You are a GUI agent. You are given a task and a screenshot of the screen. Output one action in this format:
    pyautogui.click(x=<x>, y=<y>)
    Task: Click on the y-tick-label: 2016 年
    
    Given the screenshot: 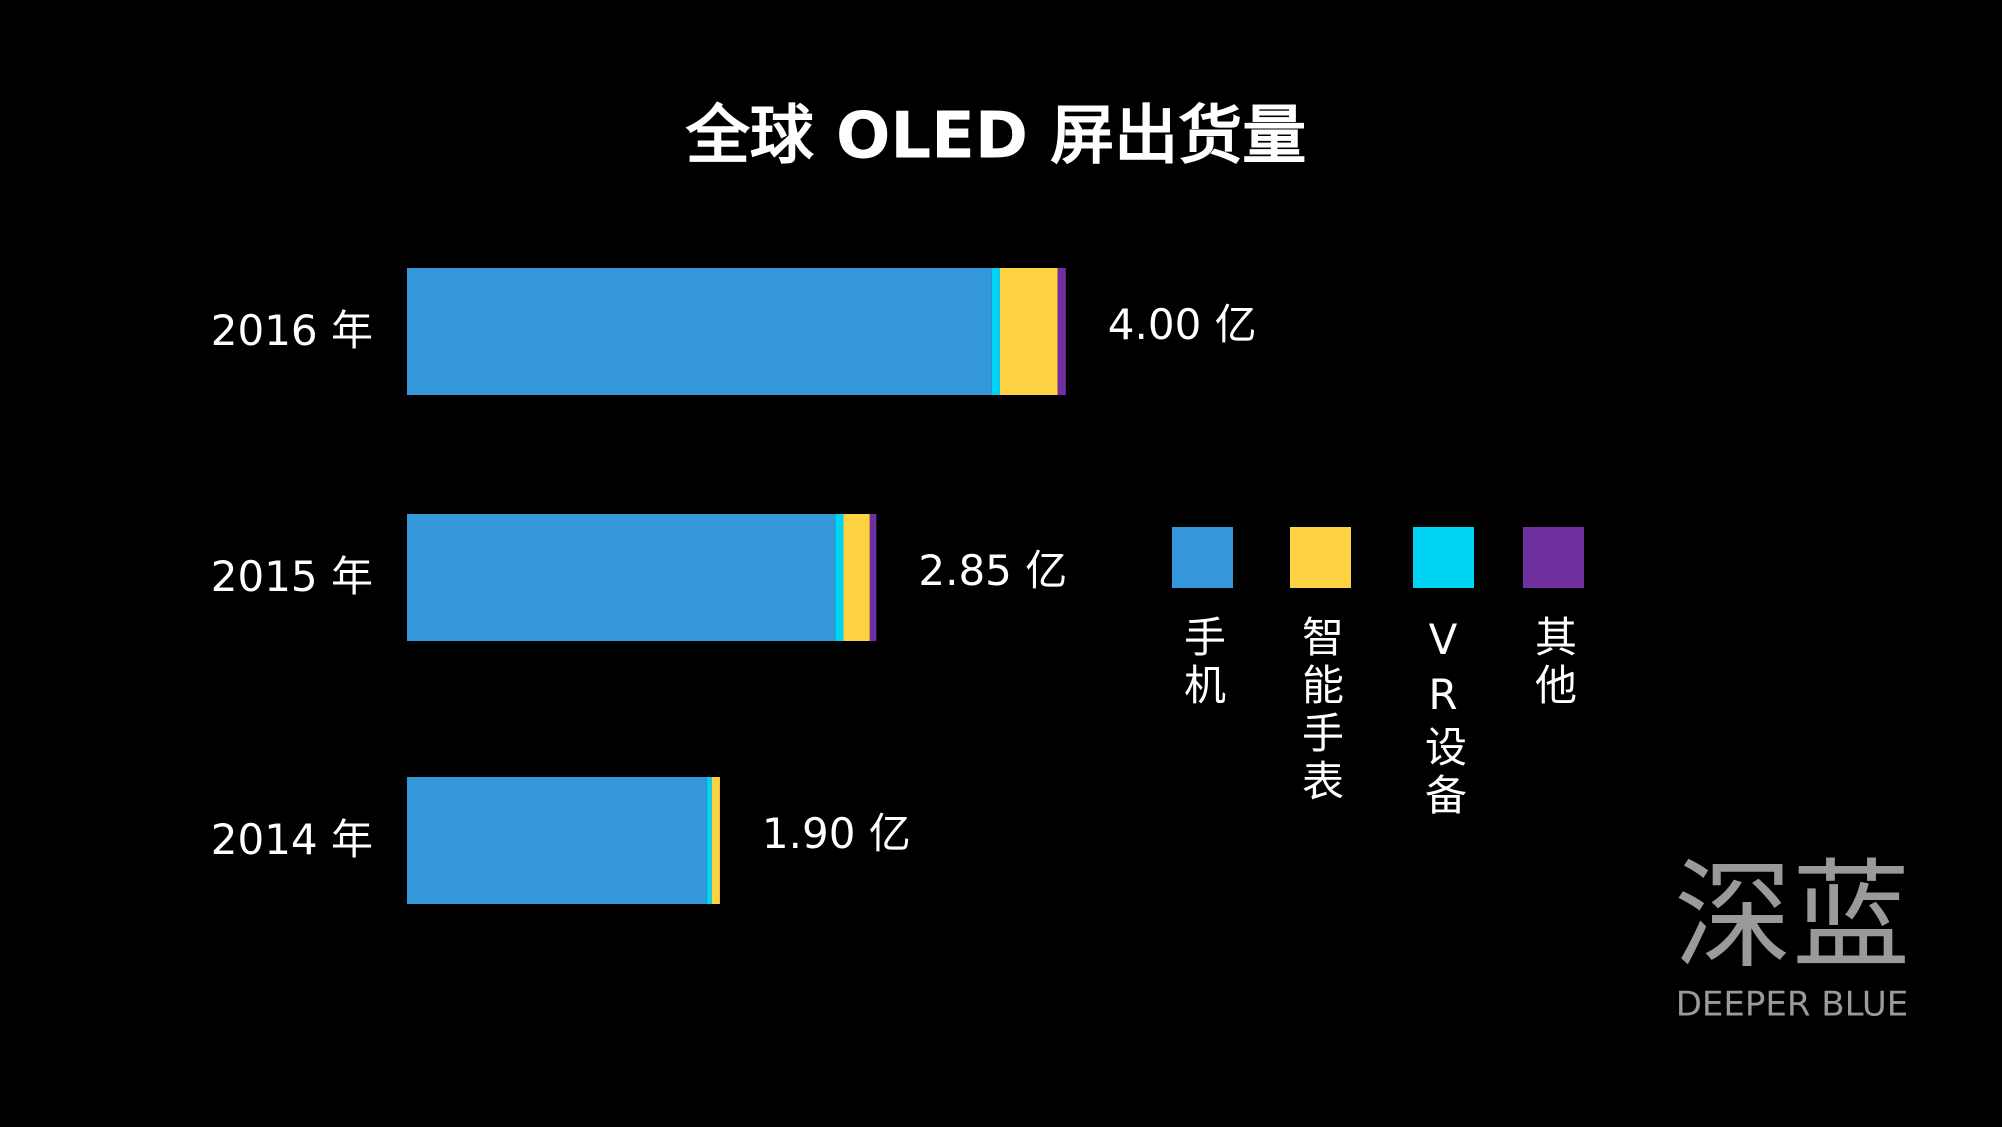 What is the action you would take?
    pyautogui.click(x=292, y=330)
    